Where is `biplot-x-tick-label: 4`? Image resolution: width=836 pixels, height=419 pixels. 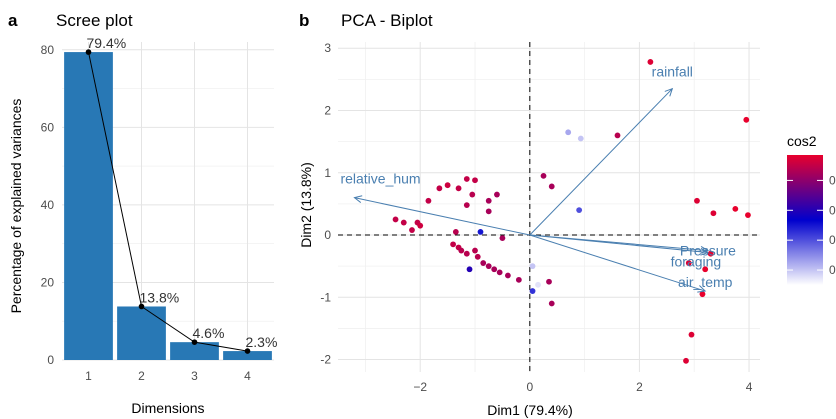 biplot-x-tick-label: 4 is located at coordinates (749, 387).